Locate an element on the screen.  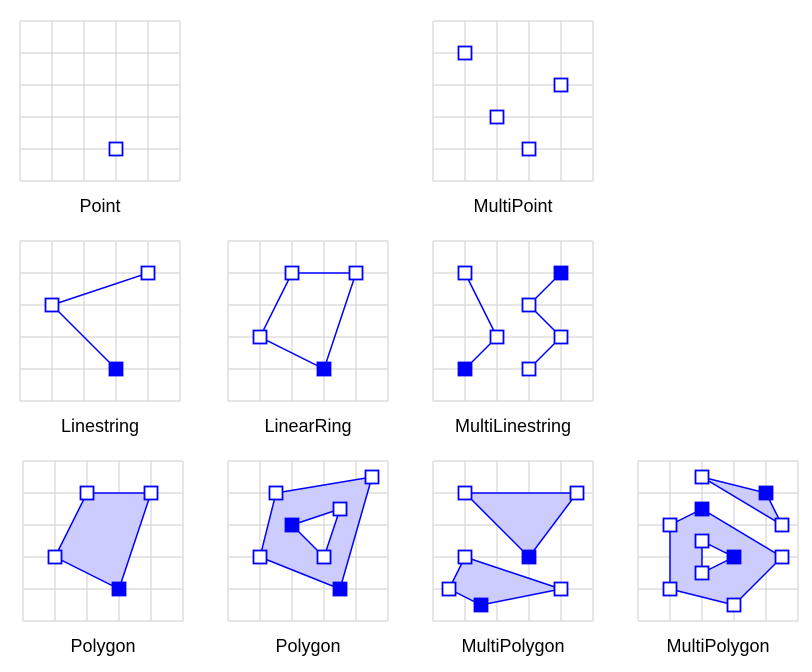
panel-multilinestring: MultiLinestring is located at coordinates (513, 338).